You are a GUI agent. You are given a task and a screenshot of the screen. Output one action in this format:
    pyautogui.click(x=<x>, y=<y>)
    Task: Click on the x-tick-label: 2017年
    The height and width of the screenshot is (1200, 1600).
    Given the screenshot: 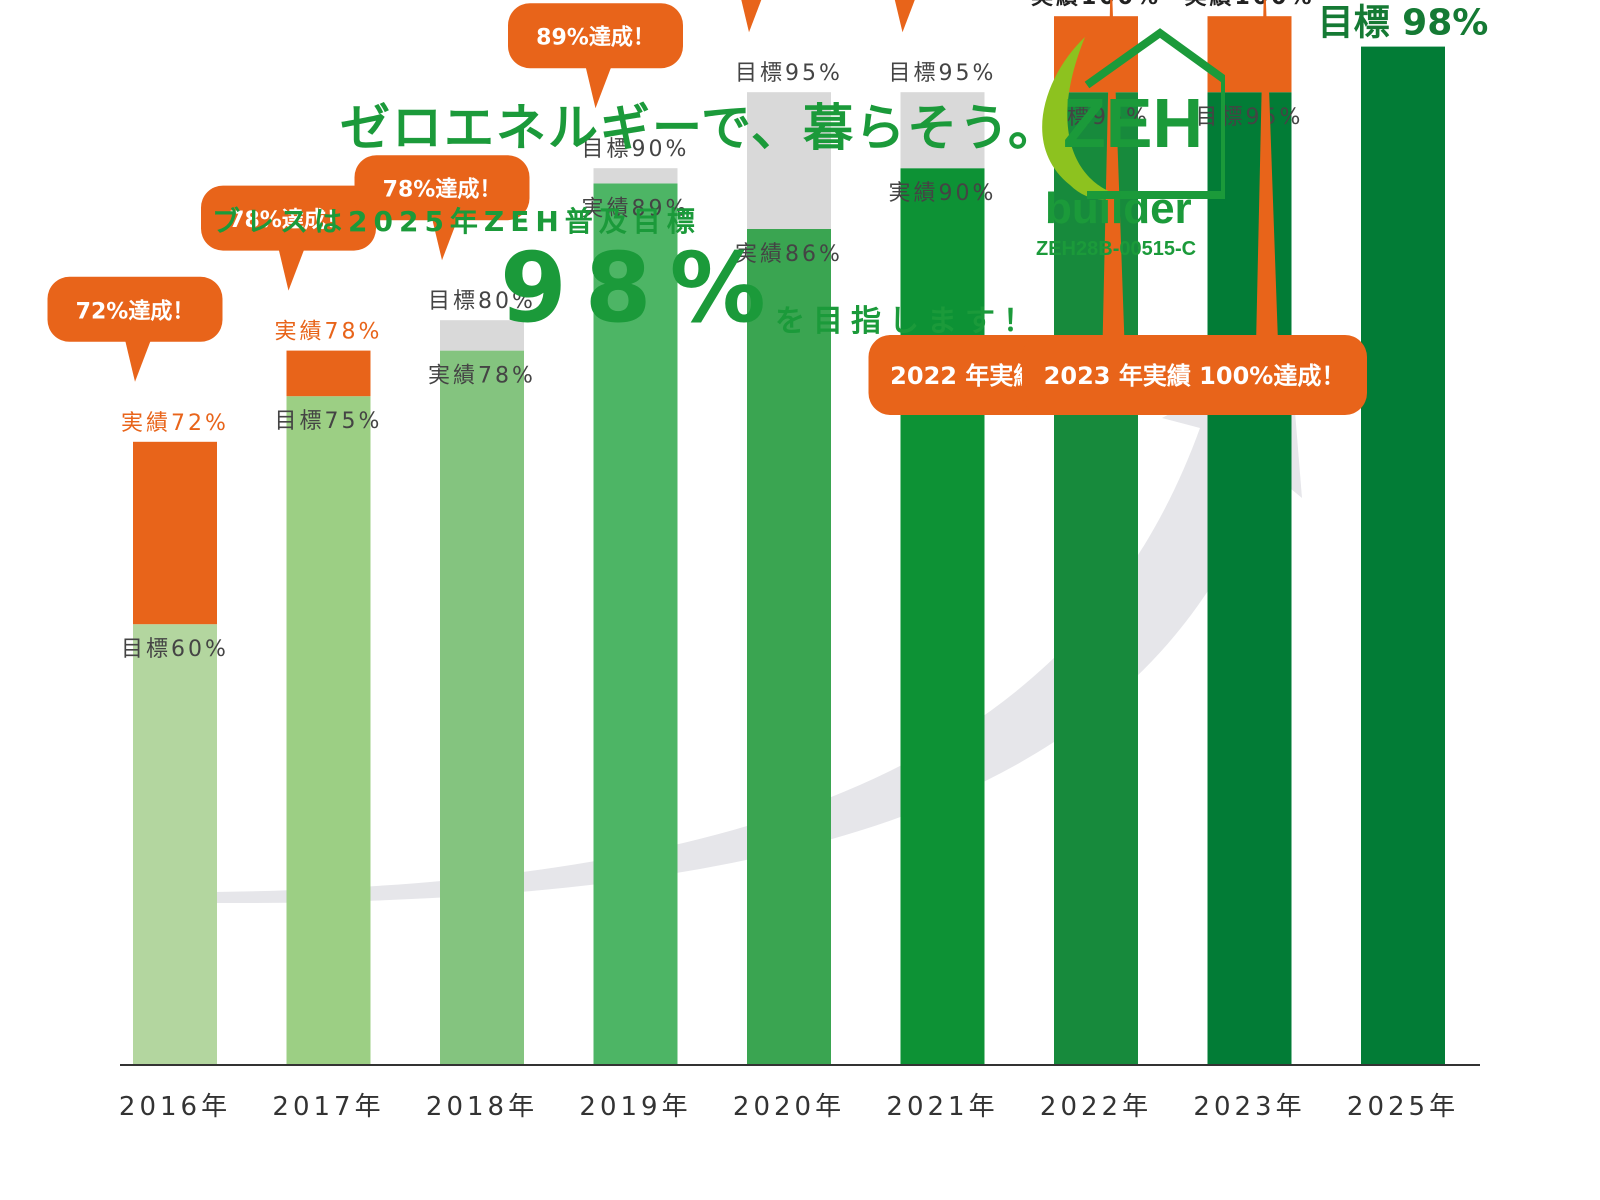 What is the action you would take?
    pyautogui.click(x=328, y=1107)
    